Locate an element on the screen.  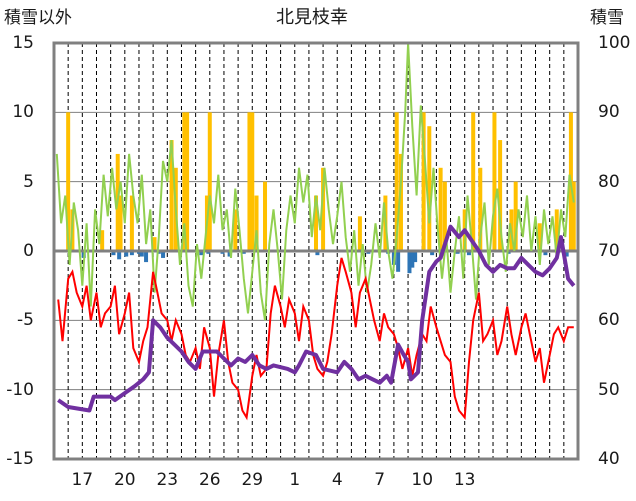
left-tick-label: -5 is located at coordinates (25, 320).